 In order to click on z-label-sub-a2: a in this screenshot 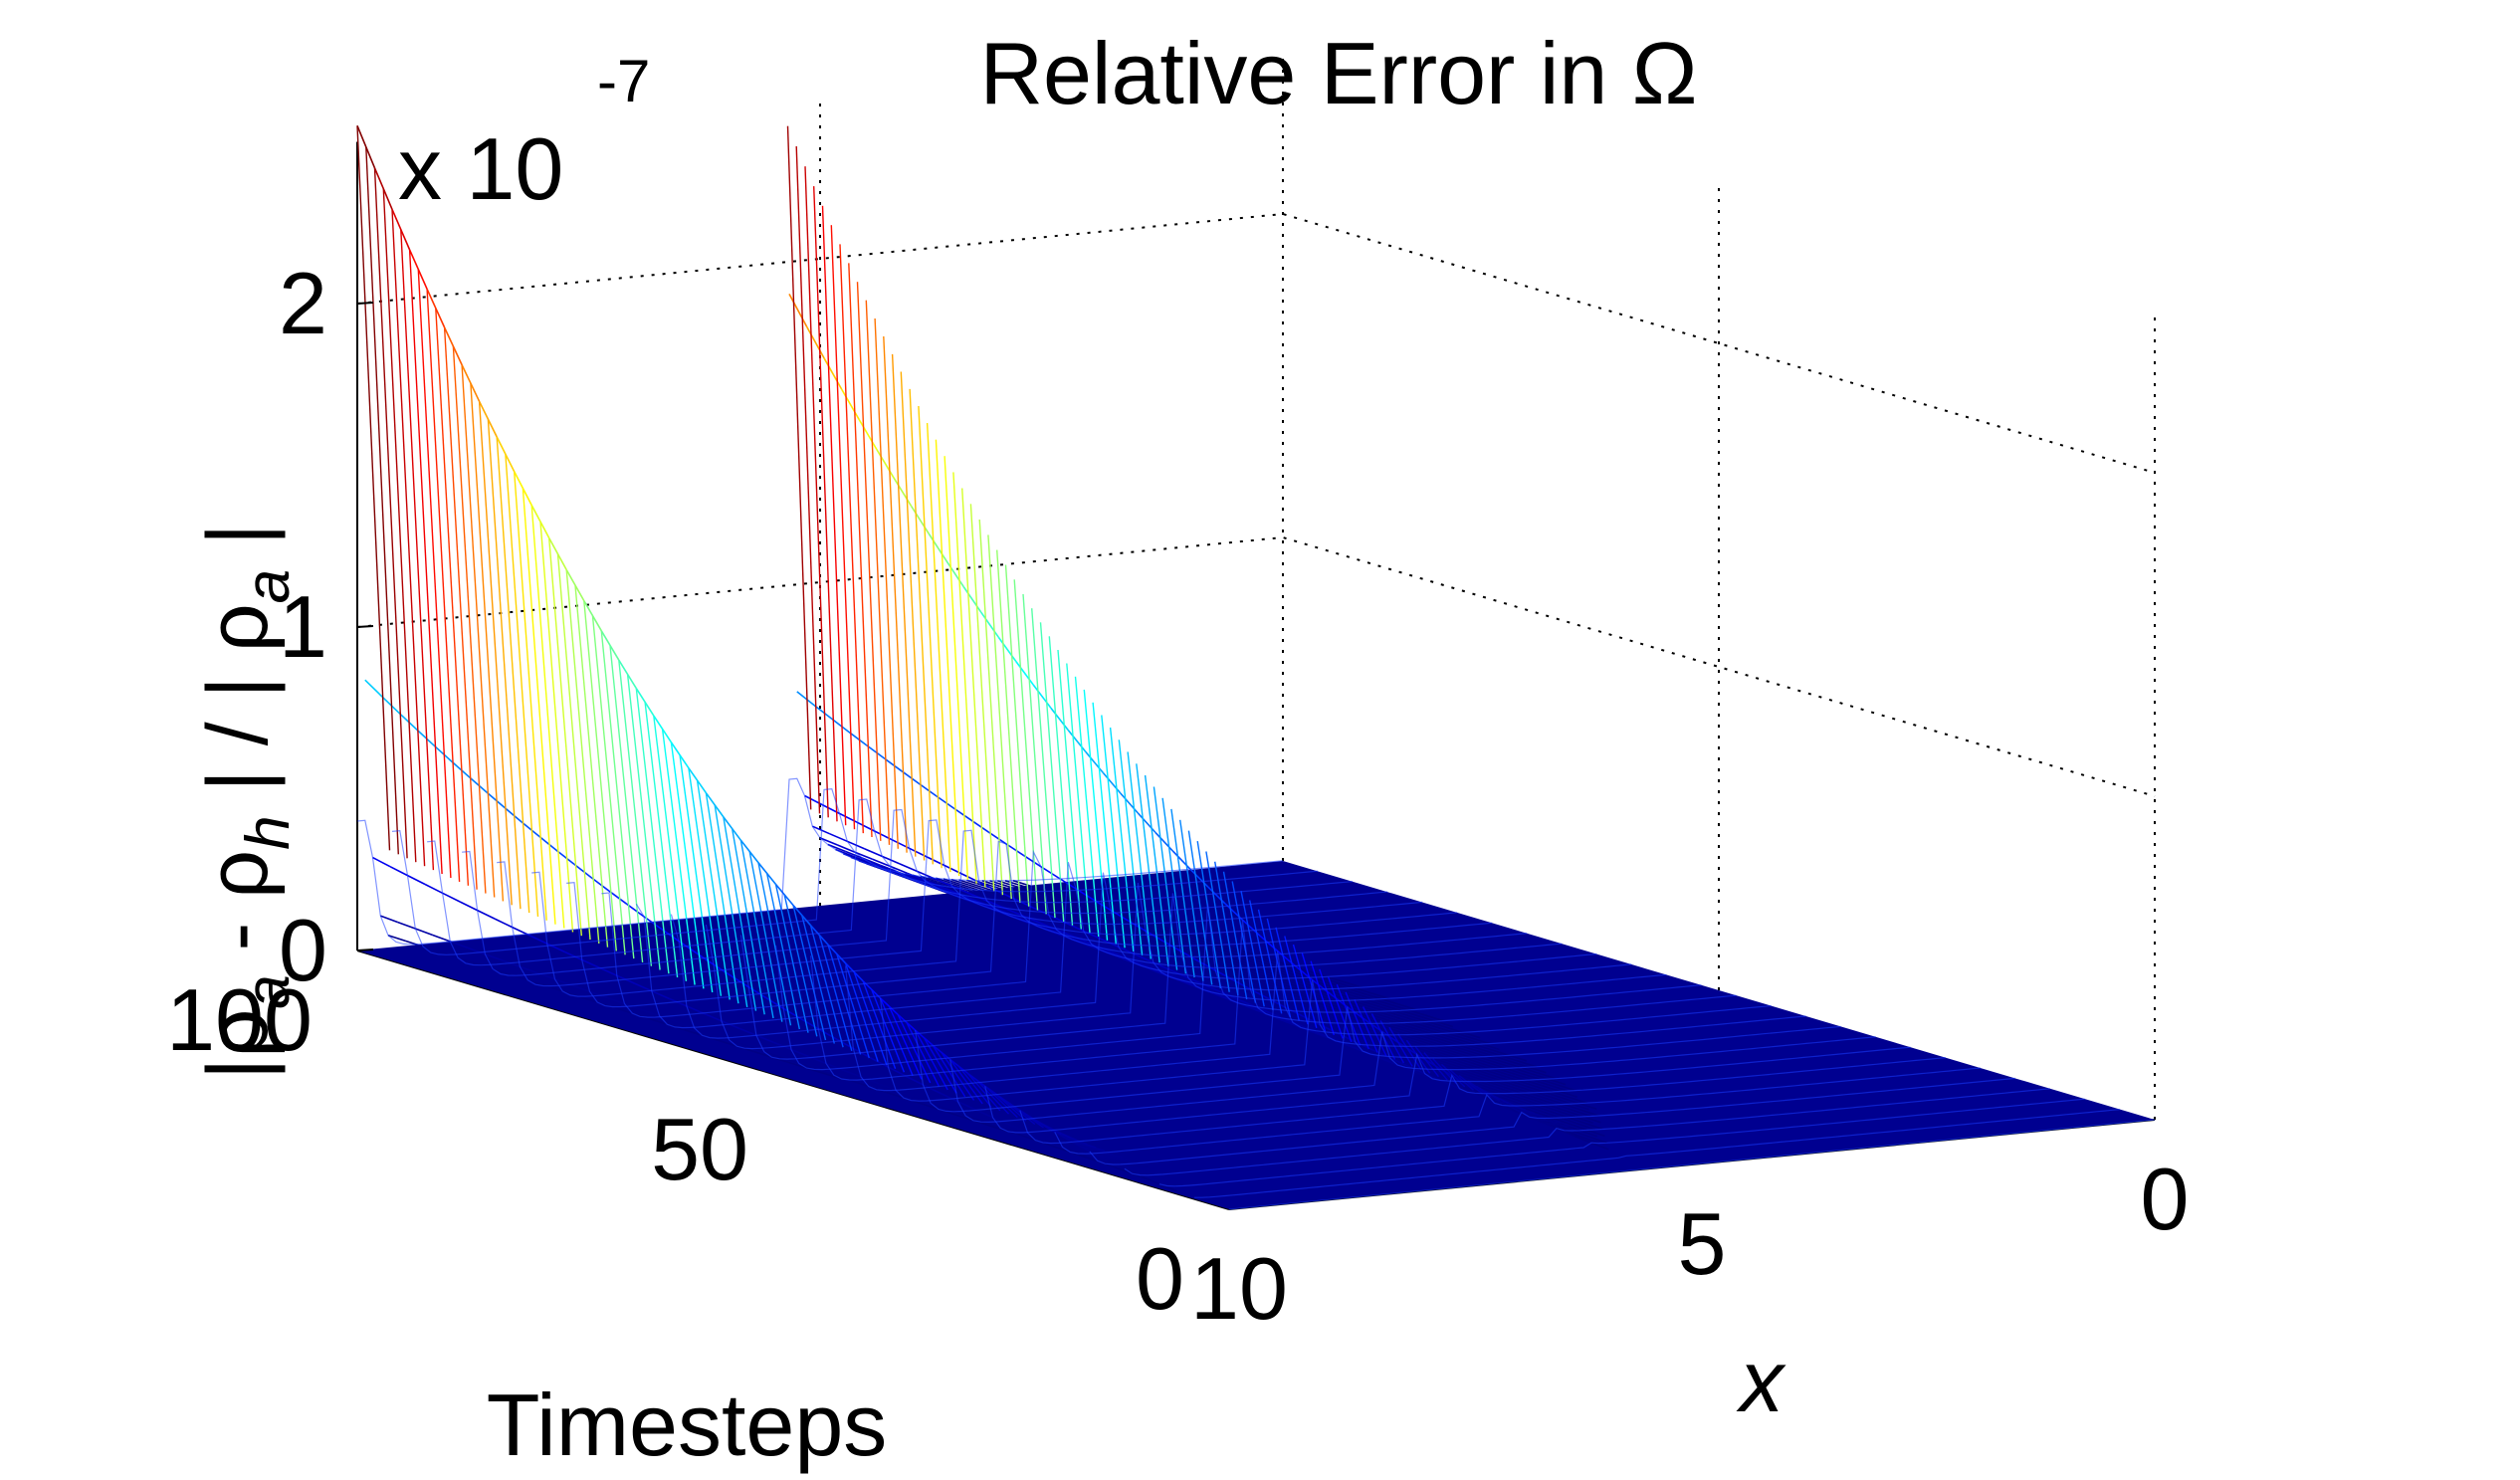, I will do `click(268, 586)`.